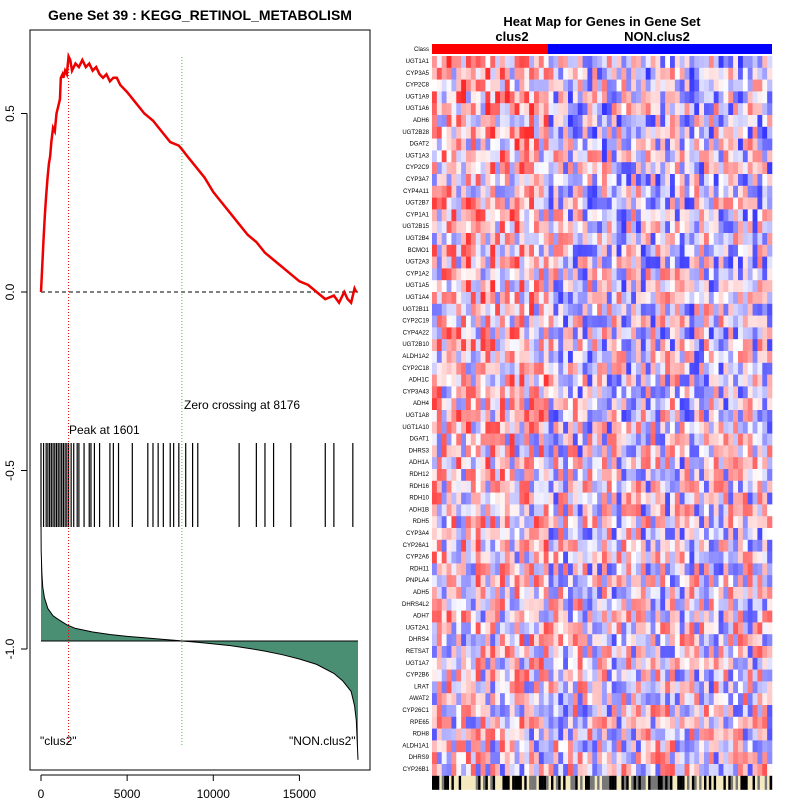 Image resolution: width=800 pixels, height=800 pixels. Describe the element at coordinates (698, 782) in the screenshot. I see `strip-cell` at that location.